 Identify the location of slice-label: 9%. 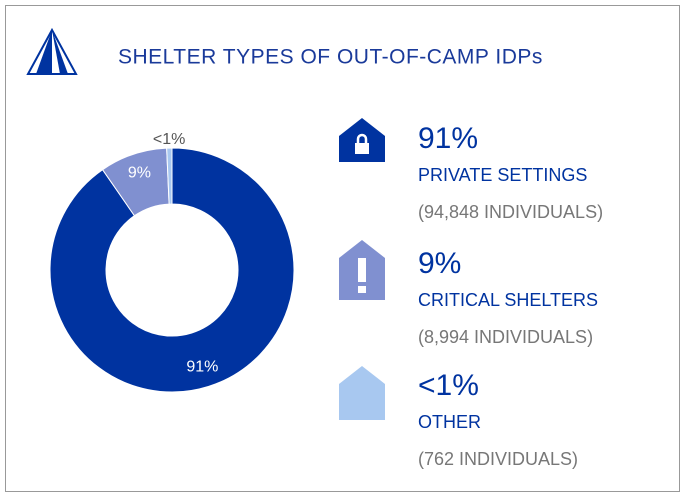
(139, 173).